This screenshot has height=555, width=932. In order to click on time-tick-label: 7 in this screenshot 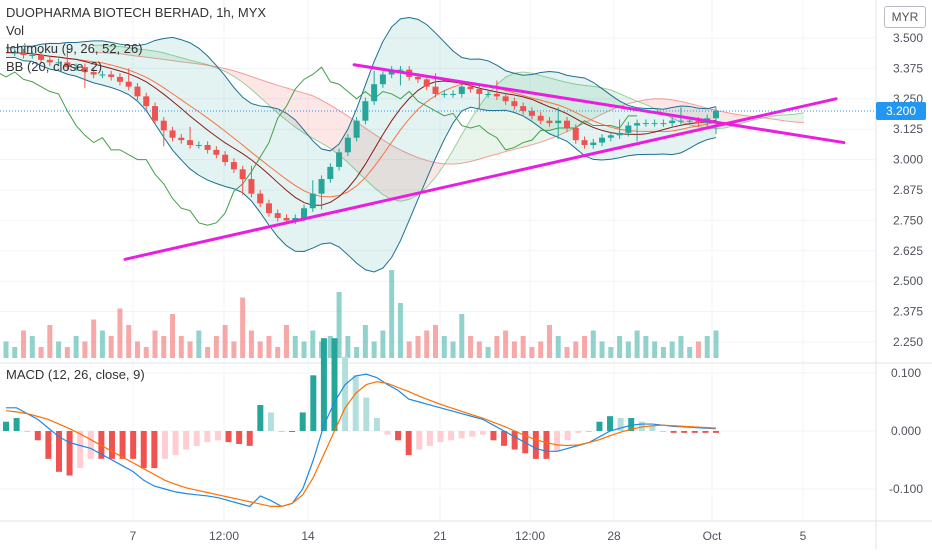, I will do `click(133, 536)`.